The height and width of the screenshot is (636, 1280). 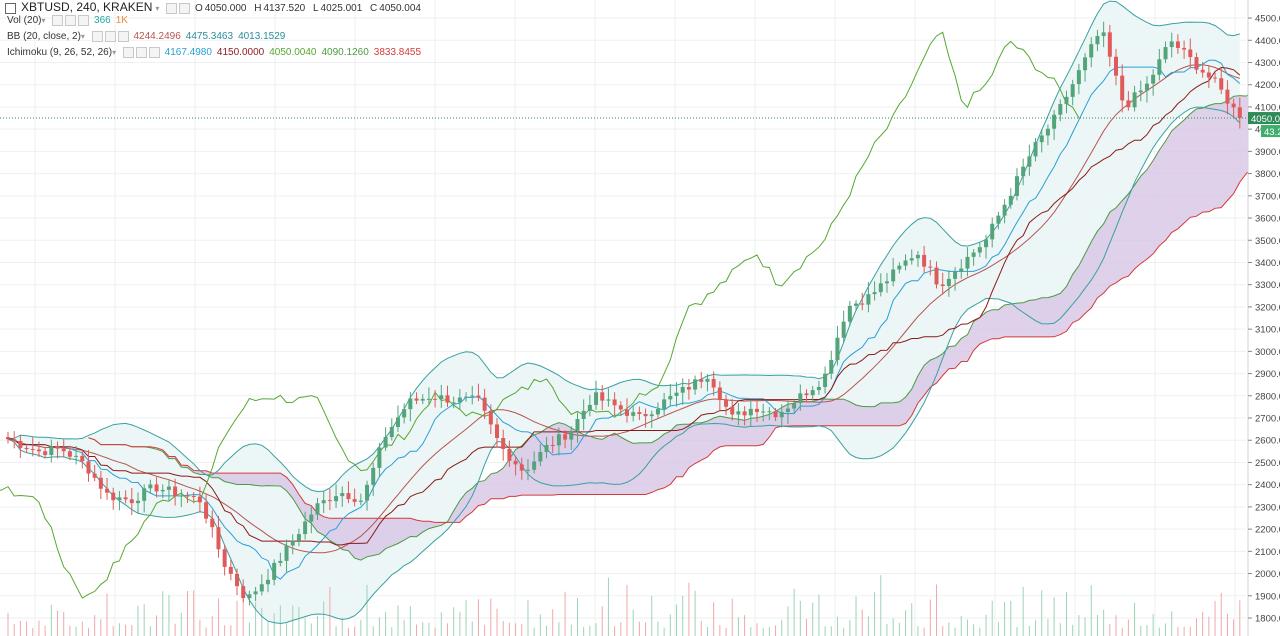 What do you see at coordinates (1267, 485) in the screenshot?
I see `price-axis-label: 2400.0` at bounding box center [1267, 485].